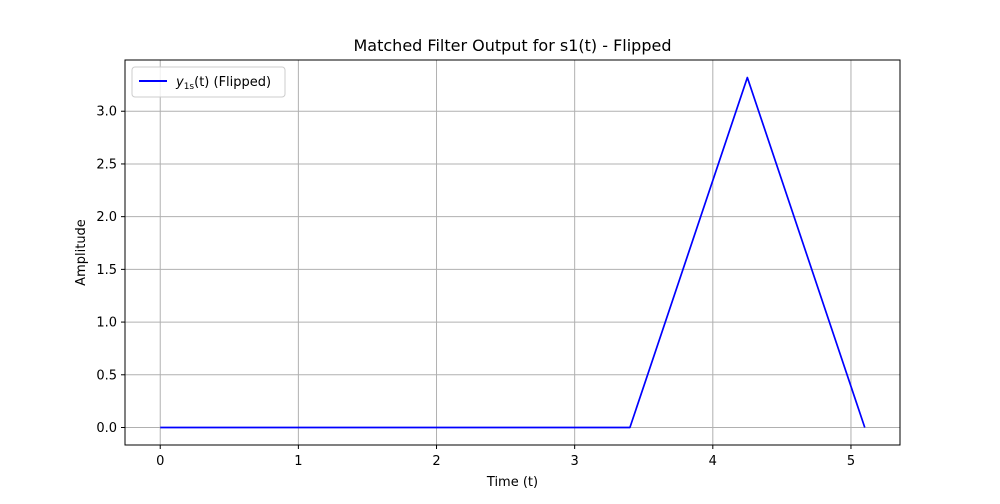  I want to click on x-tick-label: 5, so click(851, 461).